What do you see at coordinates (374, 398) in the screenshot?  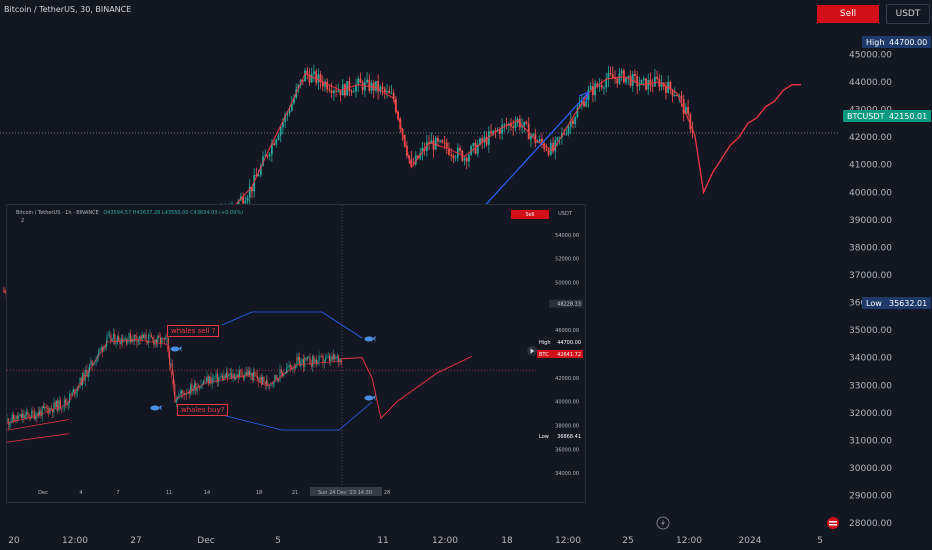 I see `whale-icon-tail` at bounding box center [374, 398].